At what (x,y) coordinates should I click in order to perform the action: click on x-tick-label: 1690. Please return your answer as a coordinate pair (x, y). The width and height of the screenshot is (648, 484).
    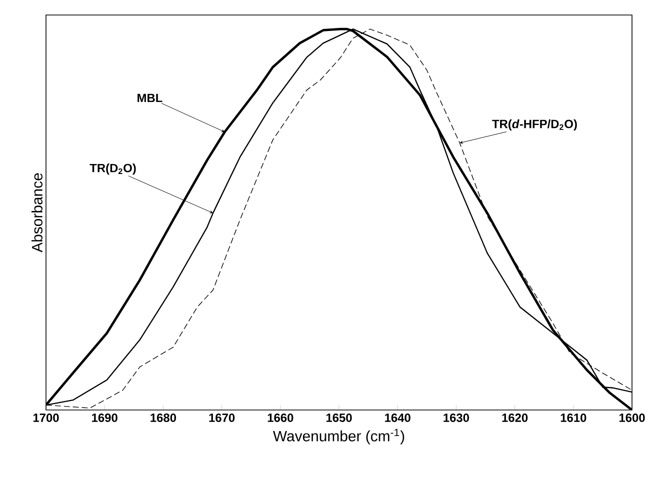
    Looking at the image, I should click on (105, 418).